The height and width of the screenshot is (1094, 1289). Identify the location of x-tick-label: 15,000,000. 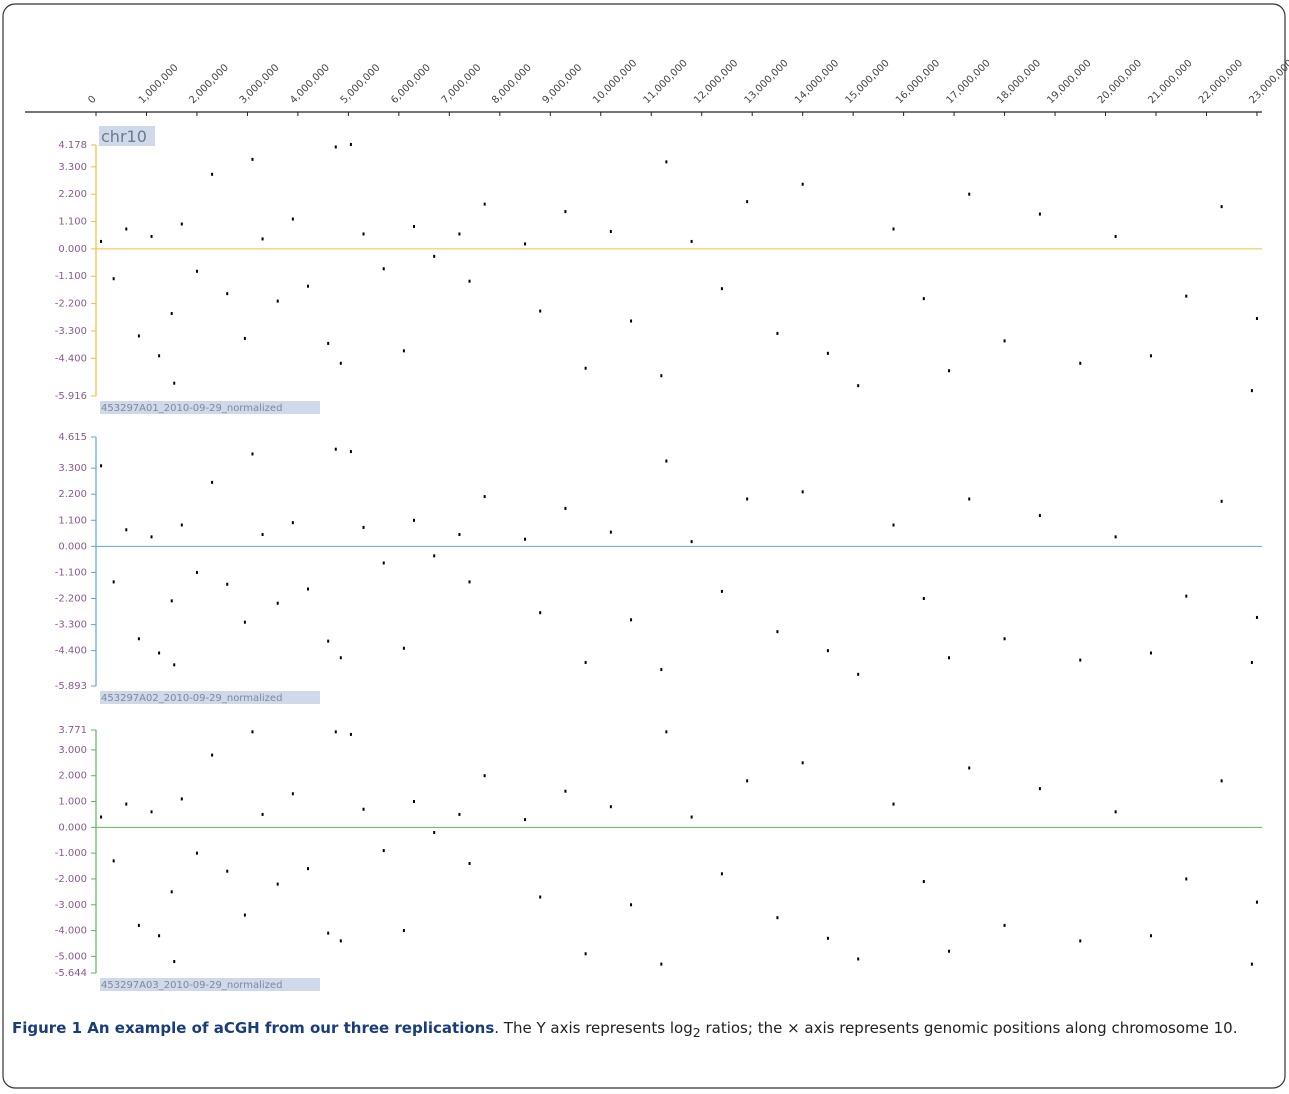
(867, 82).